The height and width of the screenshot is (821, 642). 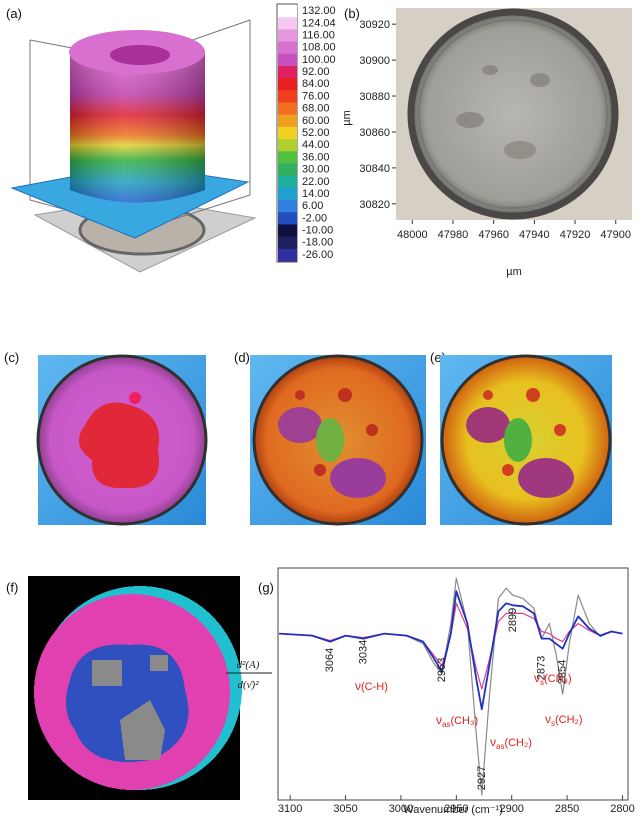 What do you see at coordinates (319, 60) in the screenshot?
I see `colorbar-label: 100.00` at bounding box center [319, 60].